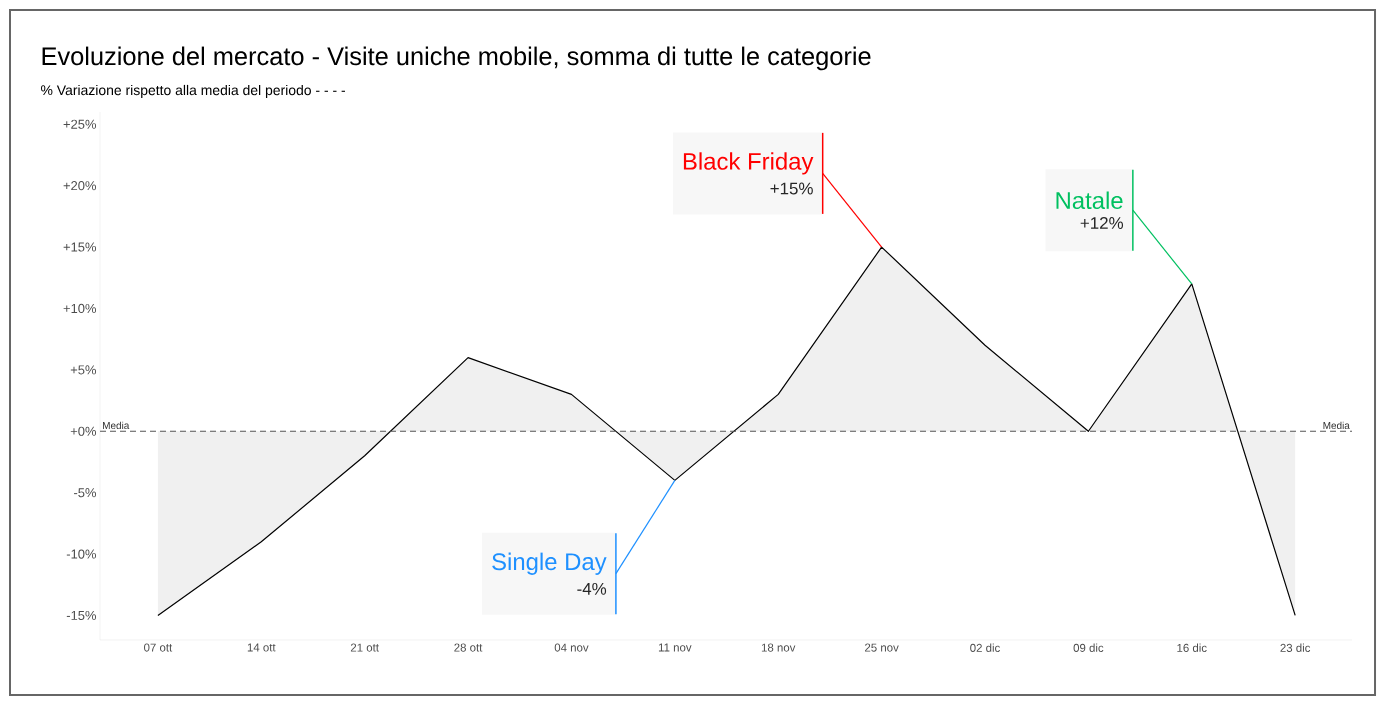 The width and height of the screenshot is (1385, 705). I want to click on x-tick-label: 07 ott, so click(158, 647).